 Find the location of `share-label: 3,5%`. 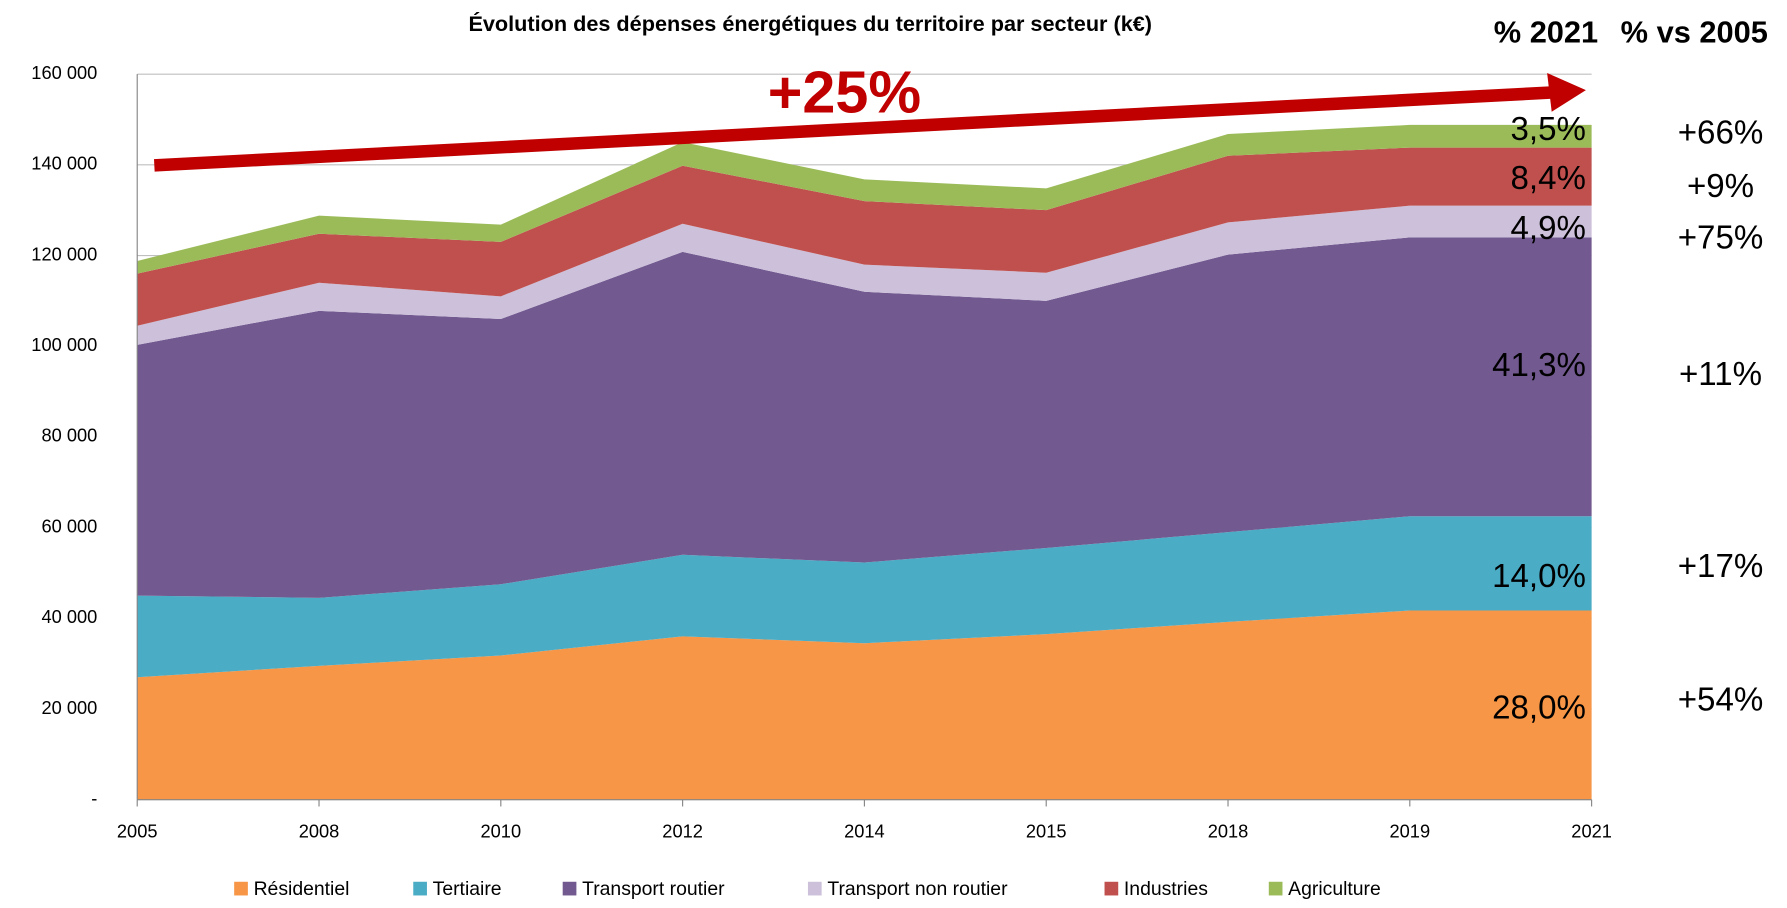

share-label: 3,5% is located at coordinates (1548, 129).